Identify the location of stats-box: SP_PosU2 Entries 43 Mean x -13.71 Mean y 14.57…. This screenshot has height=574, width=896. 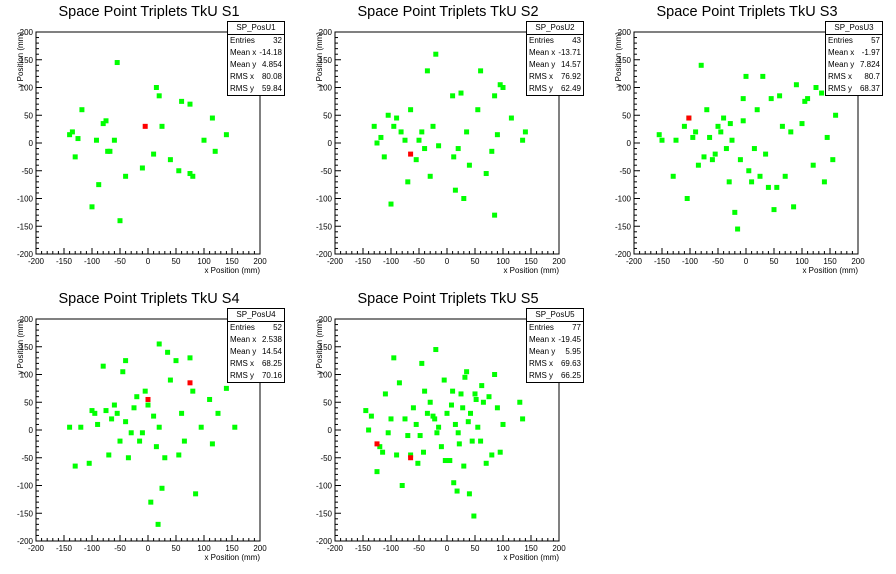
(555, 58).